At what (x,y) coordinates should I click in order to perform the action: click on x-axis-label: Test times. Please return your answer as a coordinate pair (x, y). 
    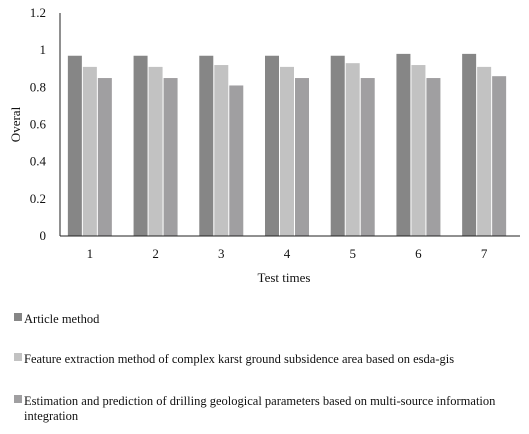
    Looking at the image, I should click on (284, 277).